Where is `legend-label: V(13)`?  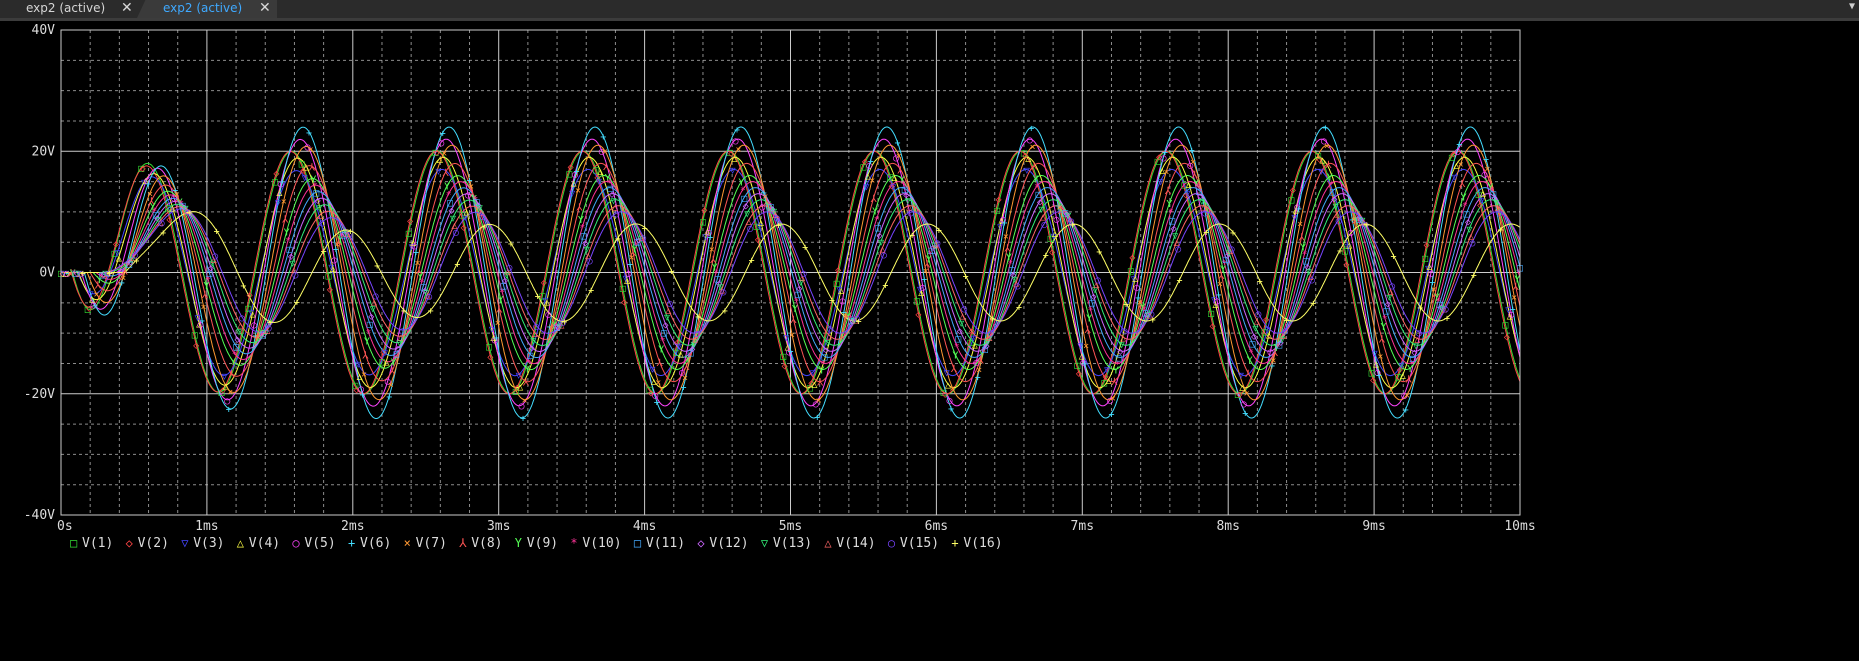
legend-label: V(13) is located at coordinates (792, 543).